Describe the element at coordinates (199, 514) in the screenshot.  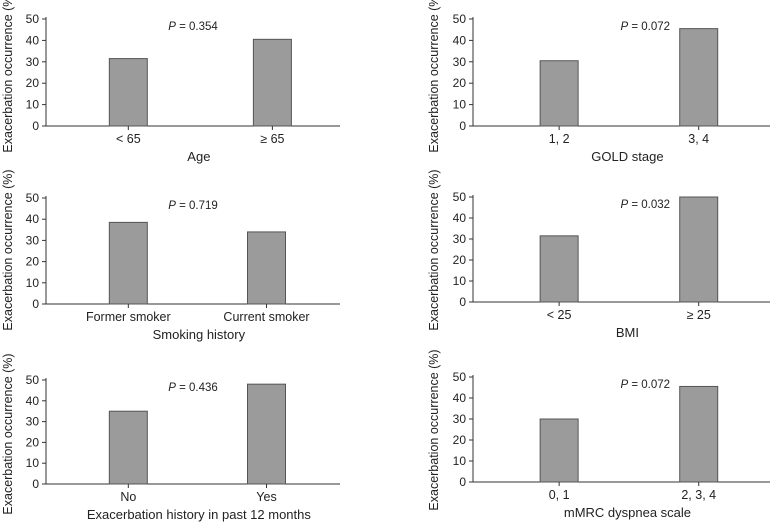
I see `x-axis-title: Exacerbation history in past 12 months` at that location.